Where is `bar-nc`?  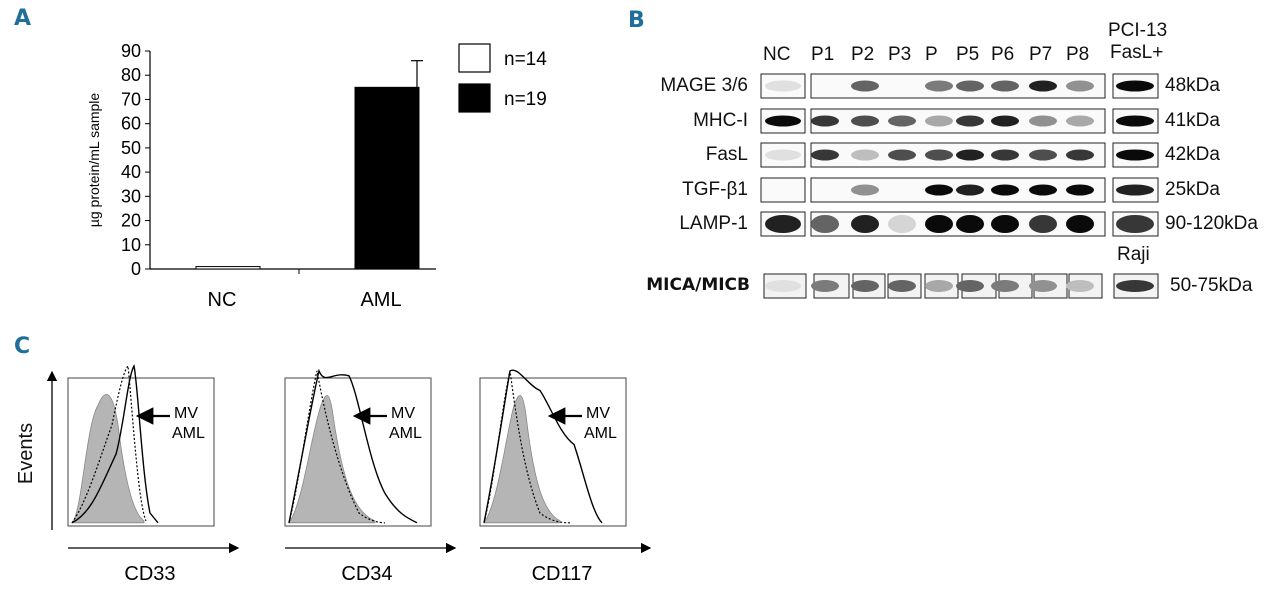
bar-nc is located at coordinates (228, 268).